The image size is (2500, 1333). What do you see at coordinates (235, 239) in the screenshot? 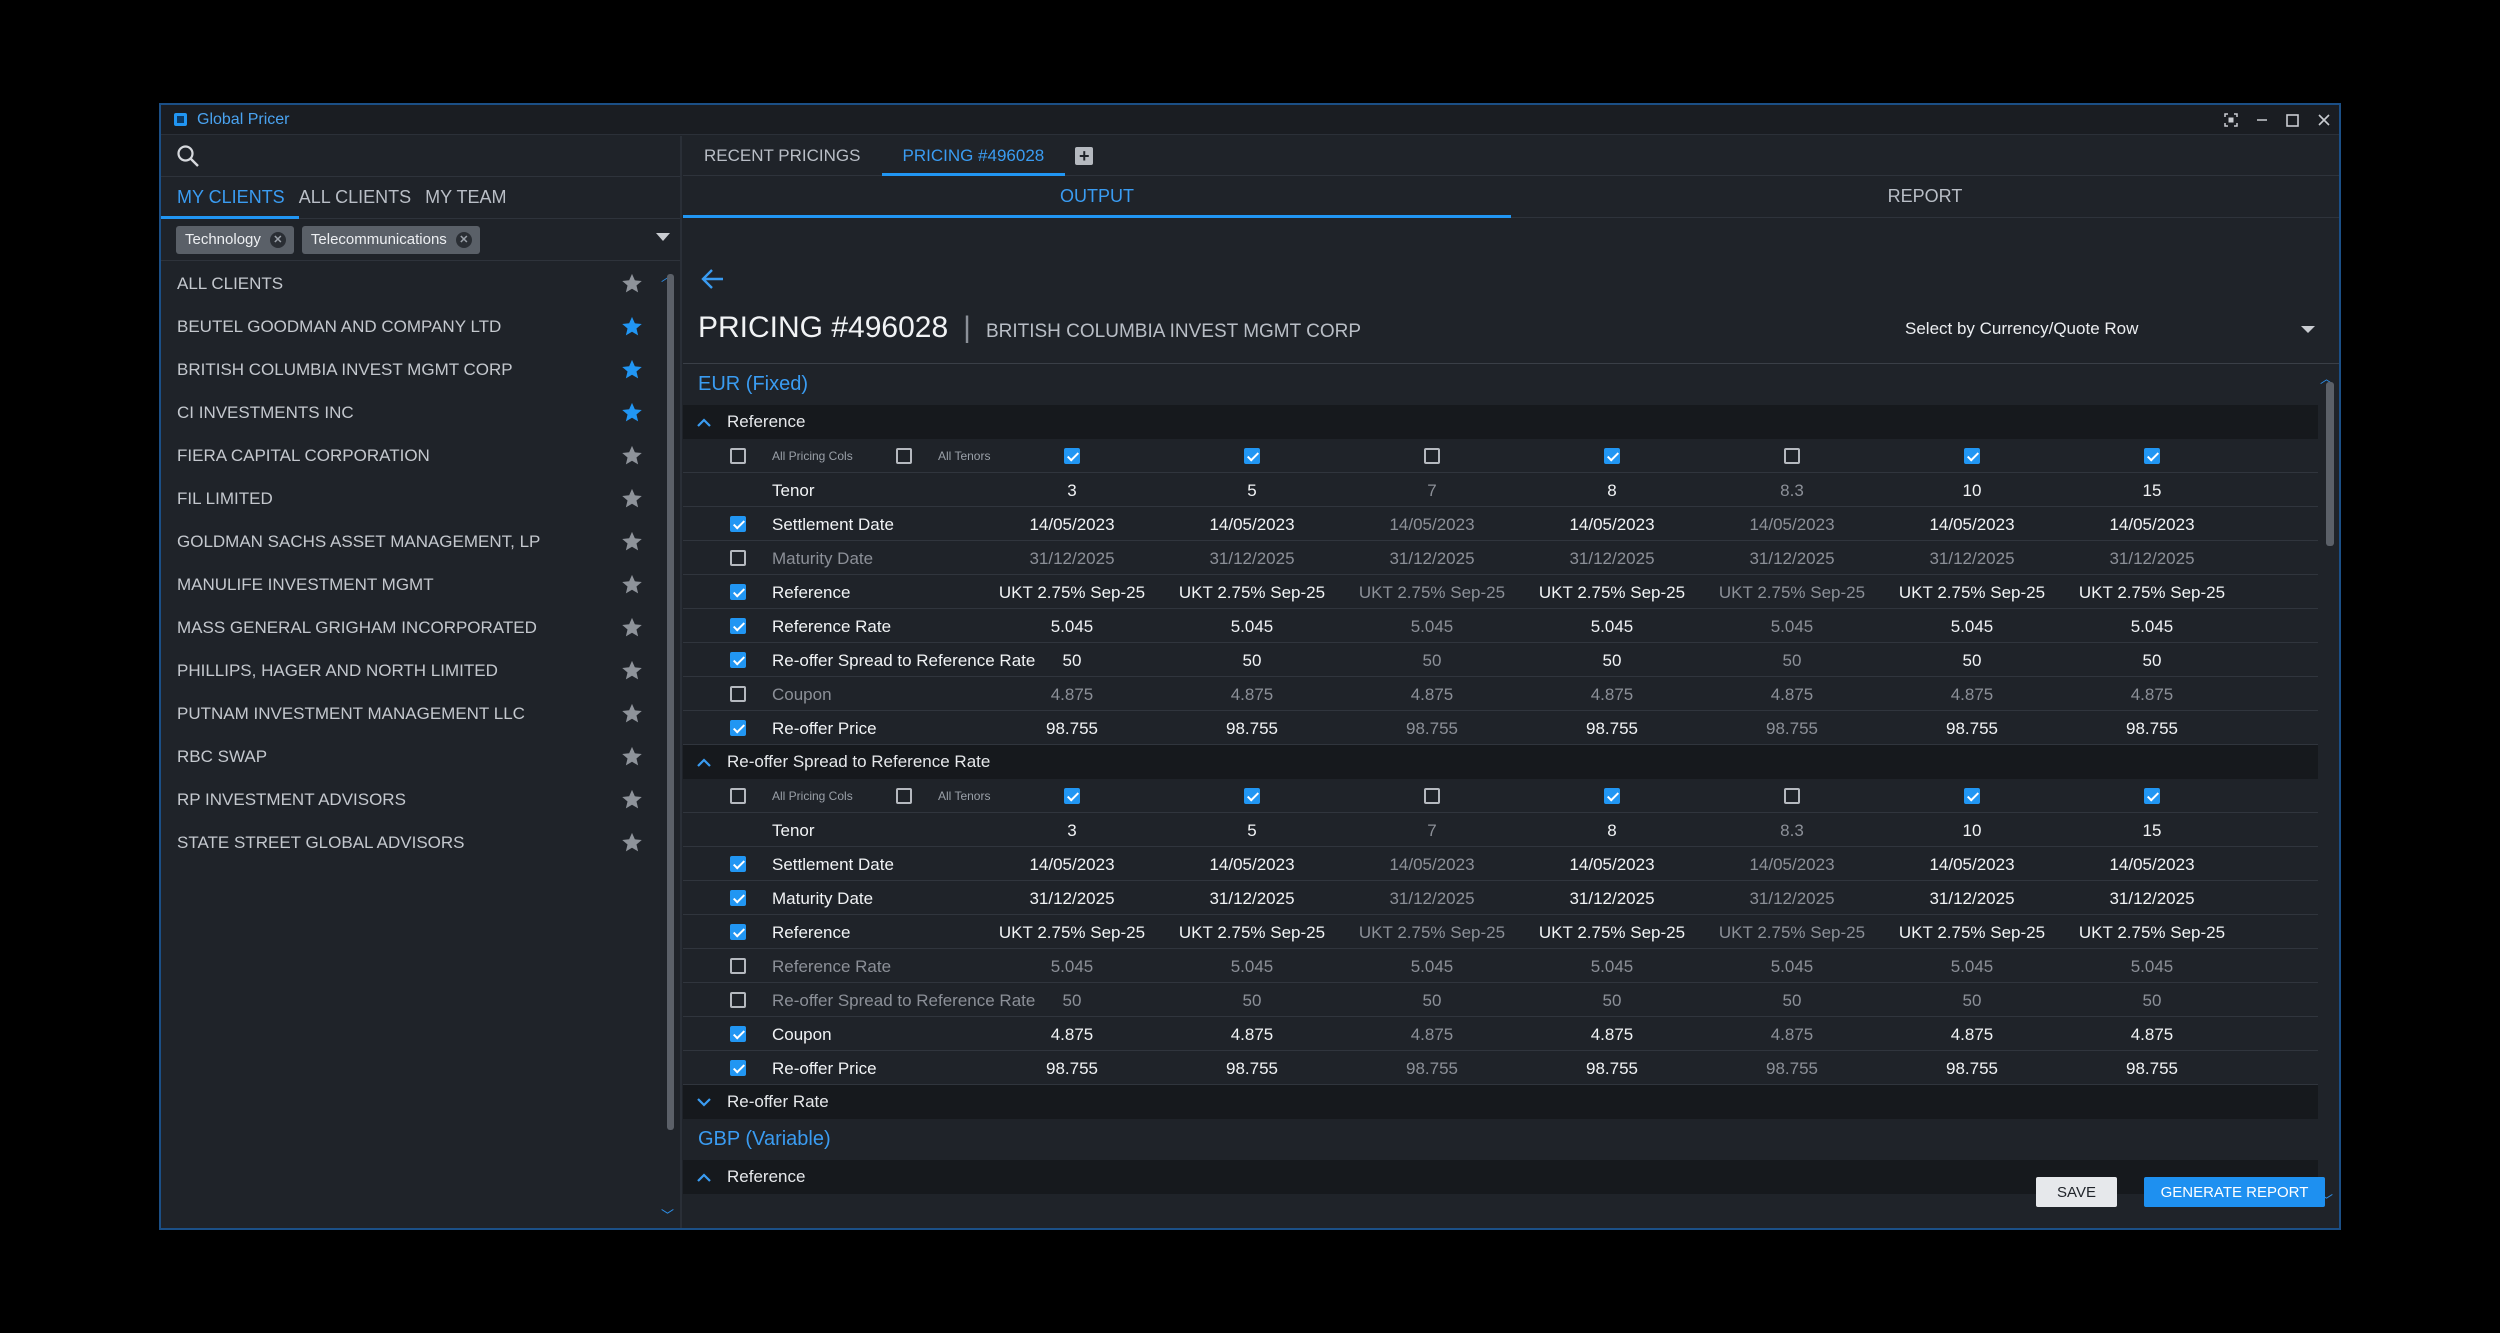
I see `filter-chip: Technology ✕` at bounding box center [235, 239].